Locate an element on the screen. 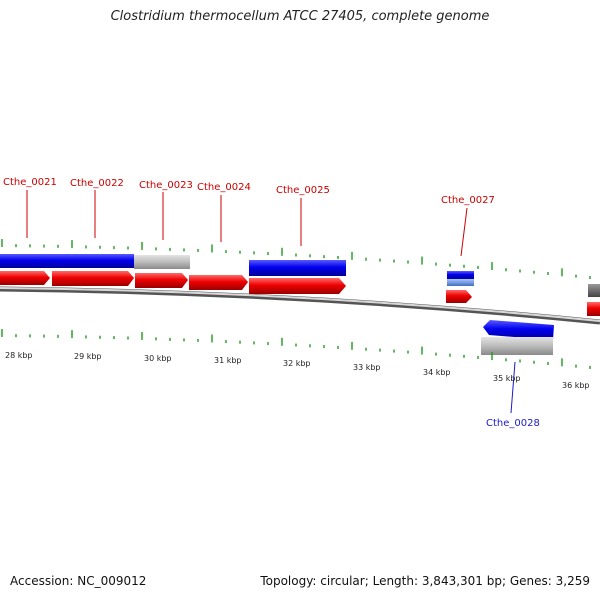  reverse-genes is located at coordinates (517, 337).